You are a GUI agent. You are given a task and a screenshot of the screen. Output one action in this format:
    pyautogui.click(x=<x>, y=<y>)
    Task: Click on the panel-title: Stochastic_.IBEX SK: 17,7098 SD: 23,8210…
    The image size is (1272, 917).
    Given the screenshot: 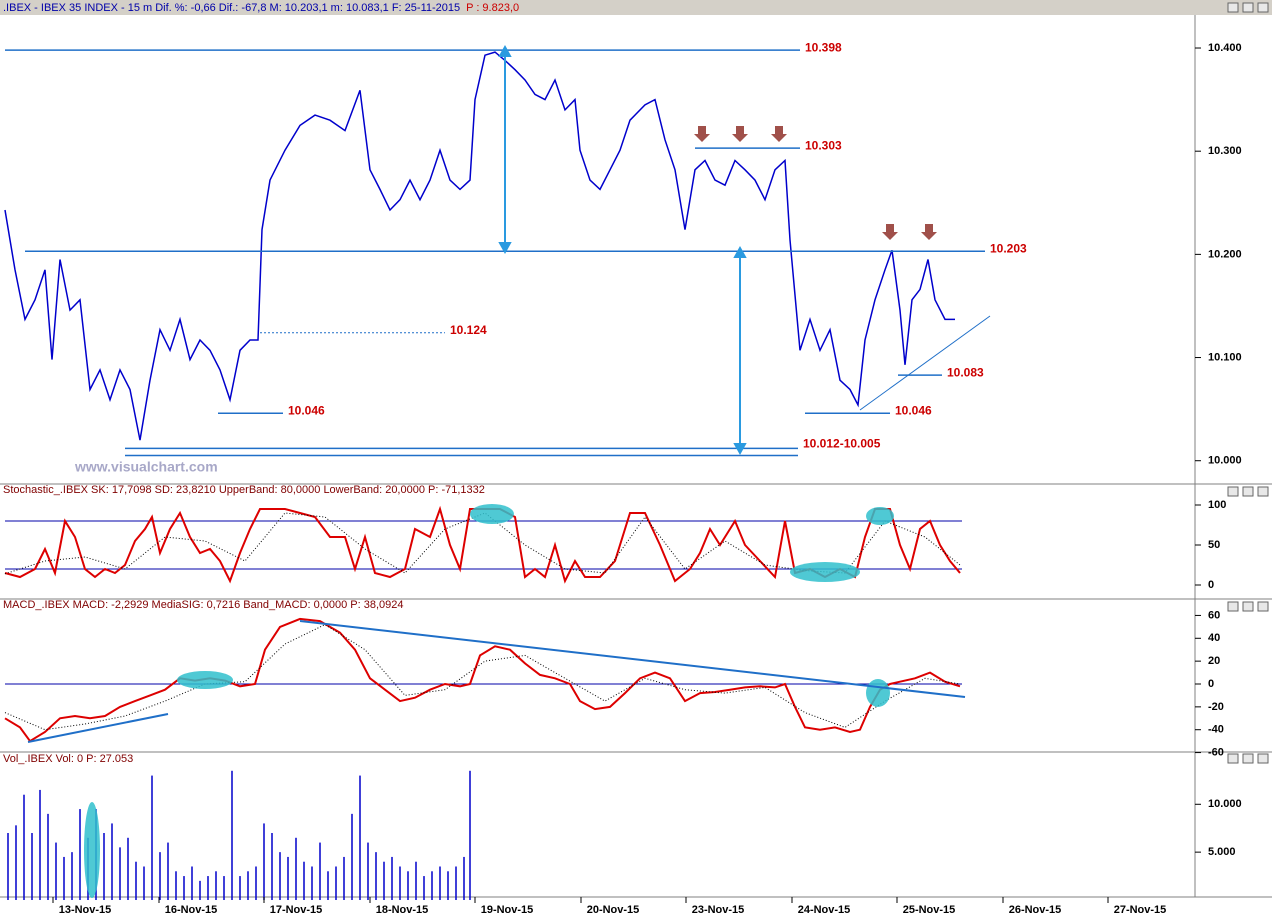 What is the action you would take?
    pyautogui.click(x=244, y=490)
    